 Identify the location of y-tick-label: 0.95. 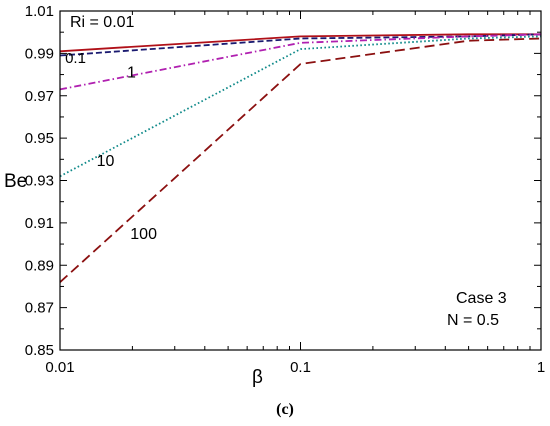
(39, 138).